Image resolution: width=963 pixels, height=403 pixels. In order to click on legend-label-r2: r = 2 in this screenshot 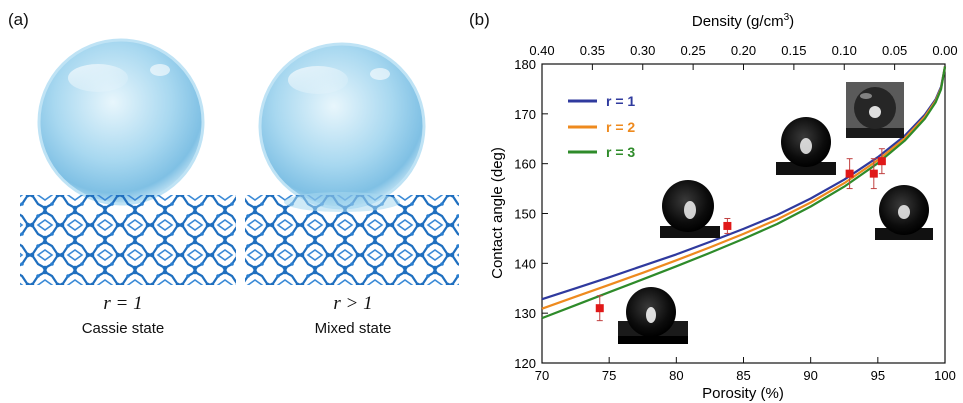, I will do `click(620, 127)`.